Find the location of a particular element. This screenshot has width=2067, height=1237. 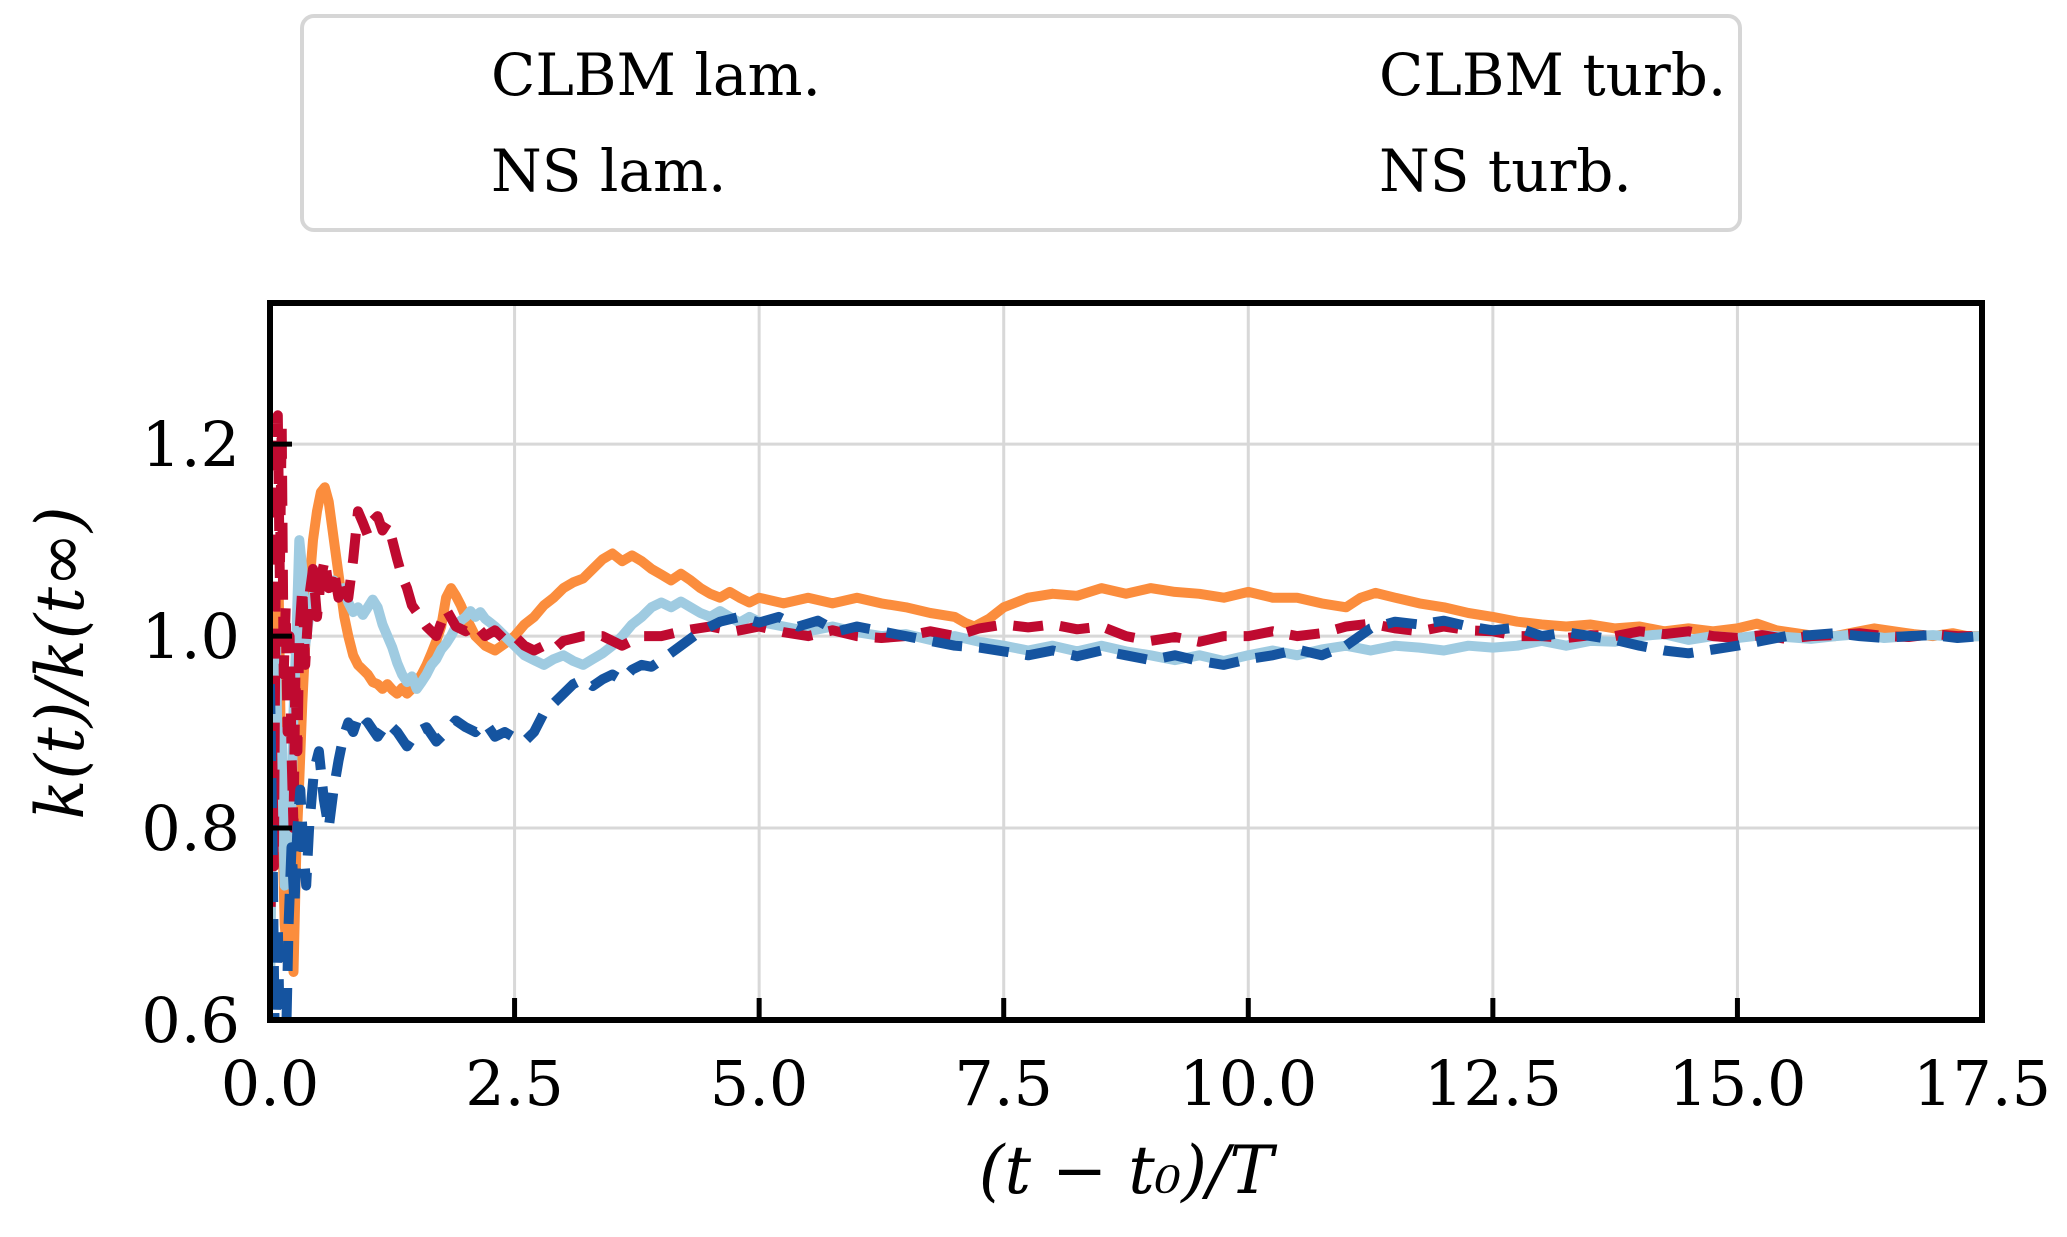

y-tick-label: 1.0 is located at coordinates (190, 636).